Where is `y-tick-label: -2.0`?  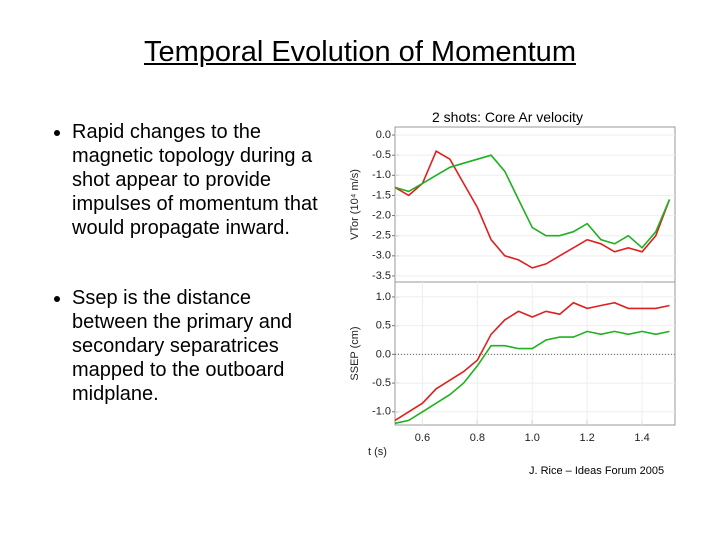 y-tick-label: -2.0 is located at coordinates (381, 215).